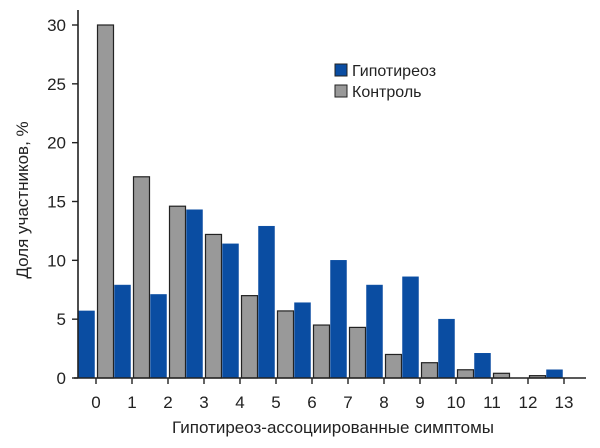  Describe the element at coordinates (394, 71) in the screenshot. I see `legend-label-hypothyroidism: Гипотиреоз` at that location.